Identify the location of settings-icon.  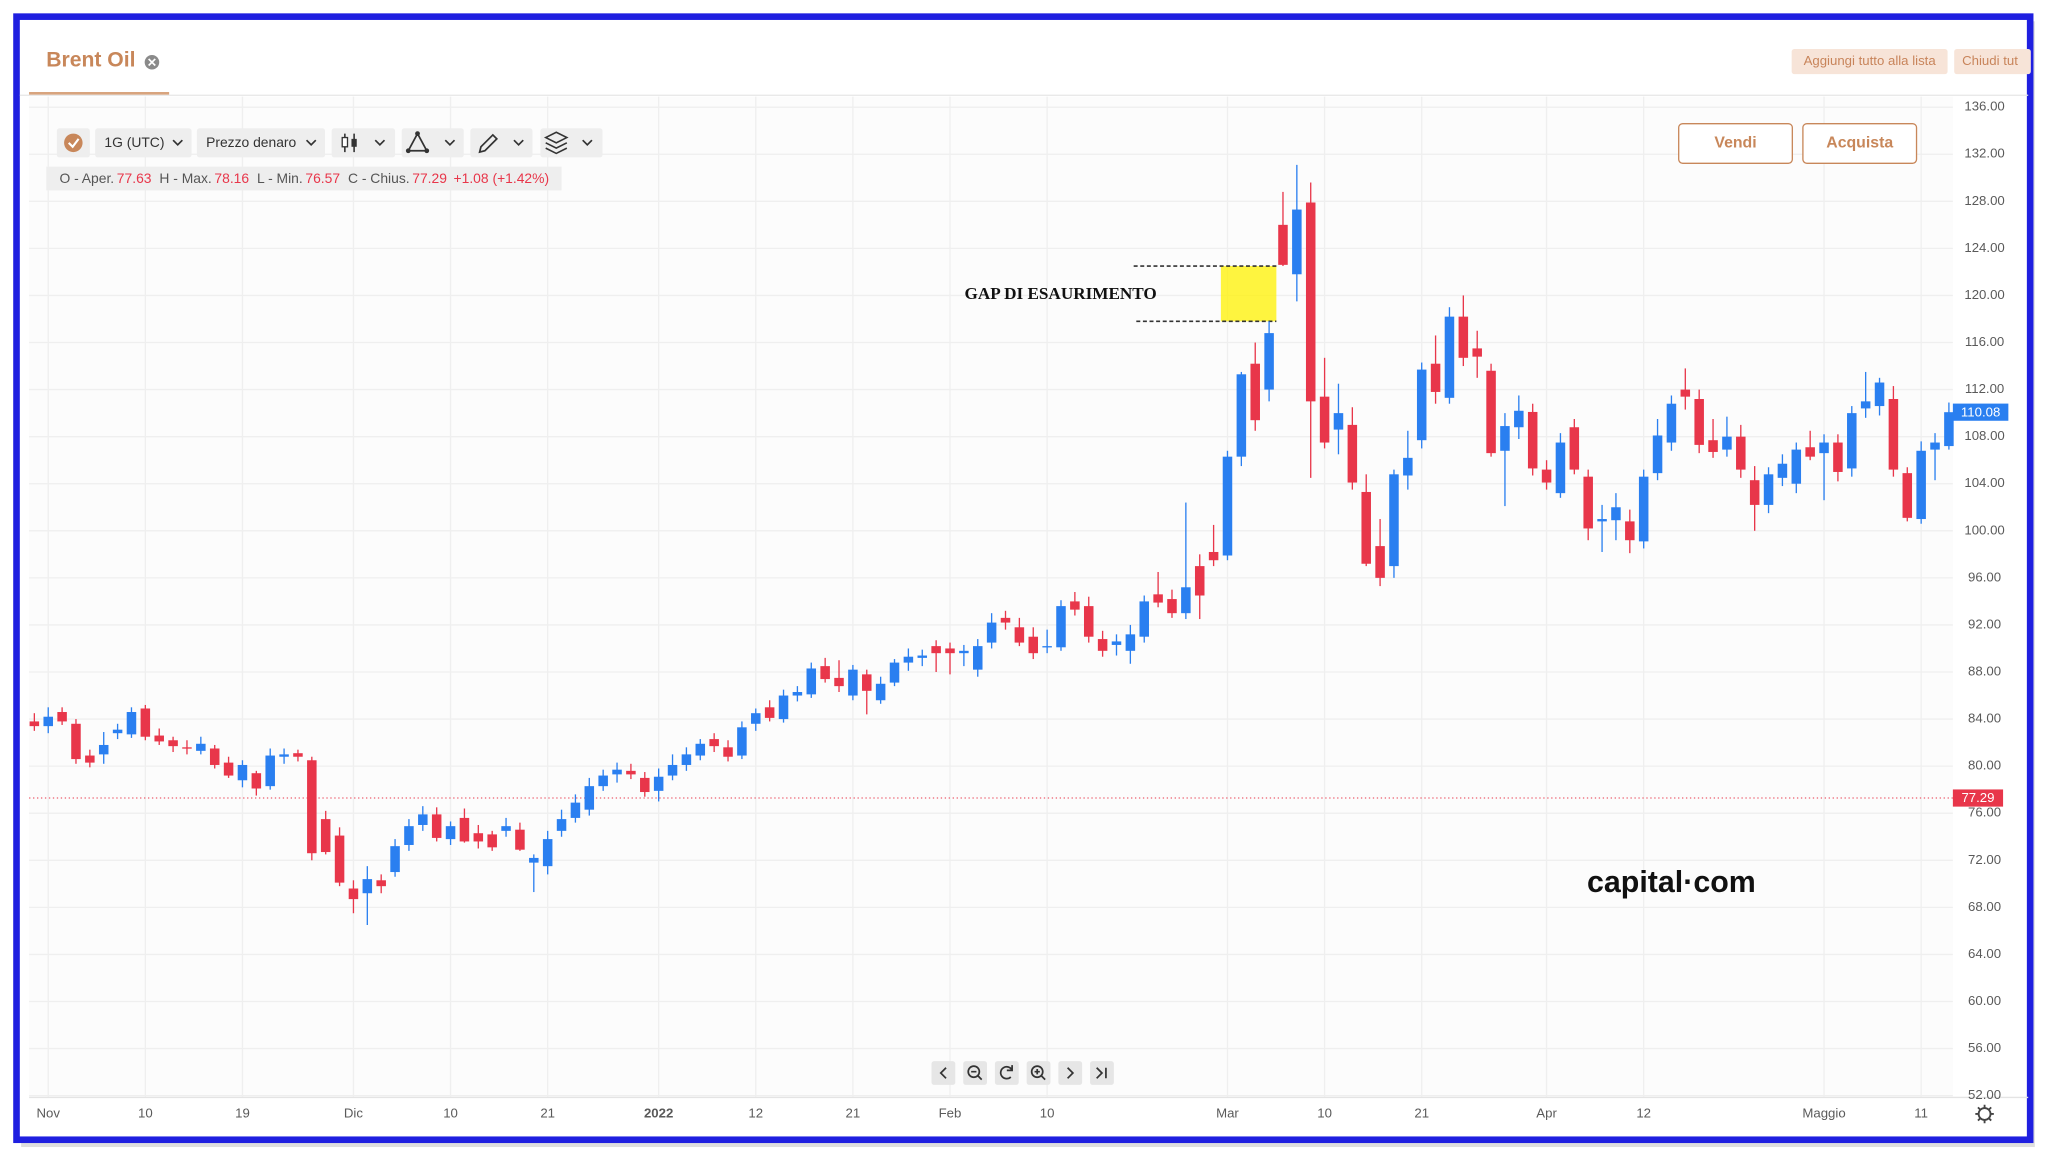
(1984, 1114).